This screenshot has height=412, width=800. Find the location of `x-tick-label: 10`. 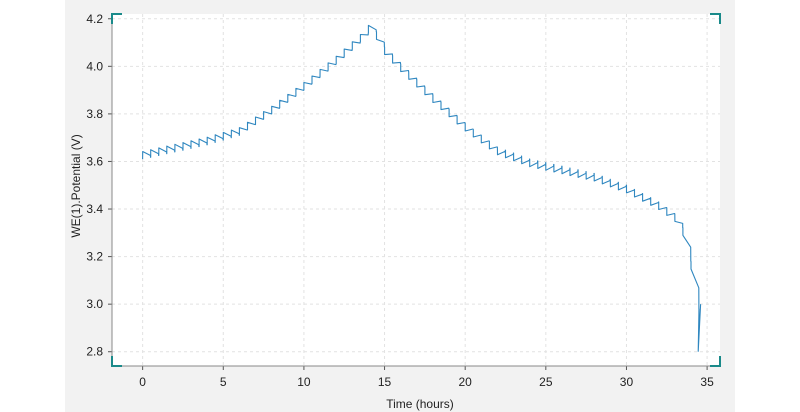

x-tick-label: 10 is located at coordinates (304, 382).